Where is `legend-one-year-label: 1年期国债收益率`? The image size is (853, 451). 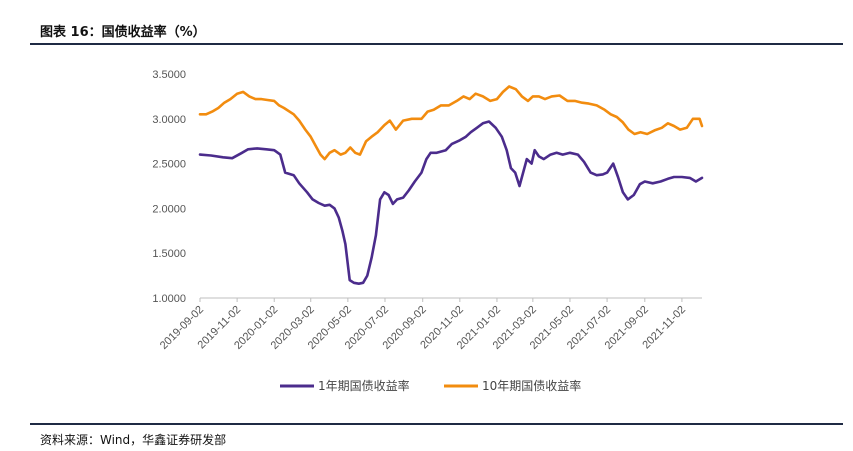 legend-one-year-label: 1年期国债收益率 is located at coordinates (364, 385).